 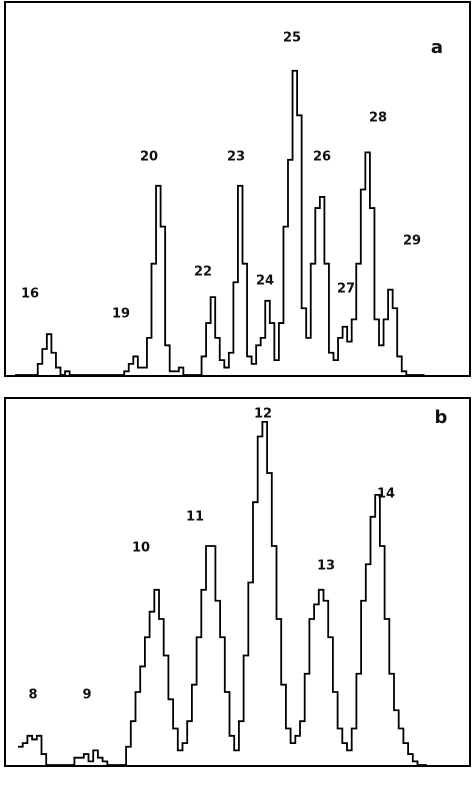 What do you see at coordinates (149, 157) in the screenshot?
I see `peak-label: 20` at bounding box center [149, 157].